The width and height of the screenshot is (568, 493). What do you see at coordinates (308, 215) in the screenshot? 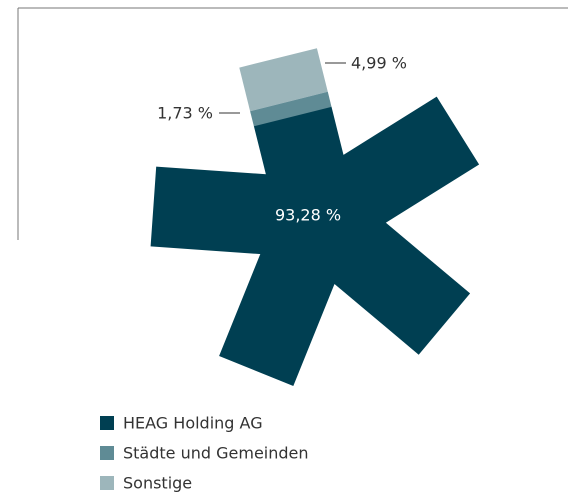
I see `value-label: 93,28 %` at bounding box center [308, 215].